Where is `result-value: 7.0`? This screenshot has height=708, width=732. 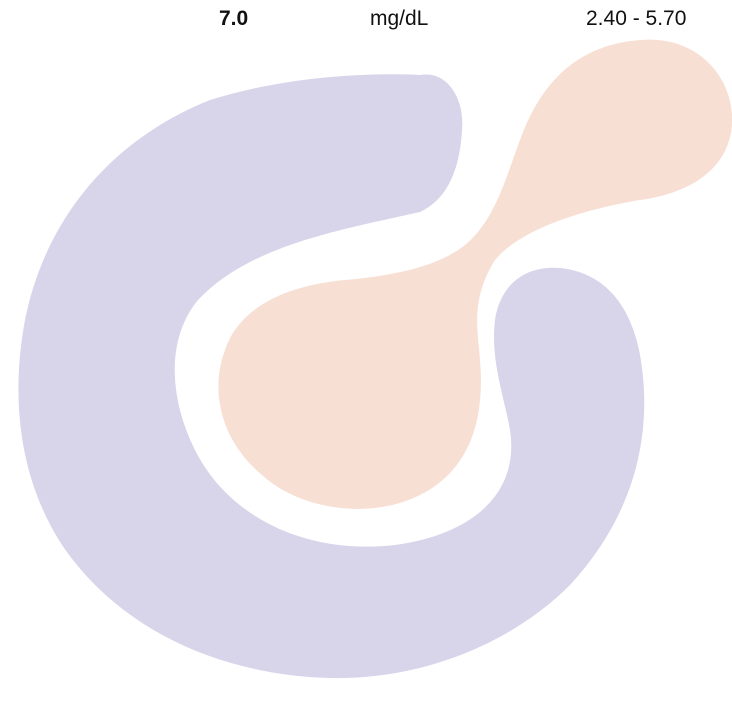 result-value: 7.0 is located at coordinates (234, 18).